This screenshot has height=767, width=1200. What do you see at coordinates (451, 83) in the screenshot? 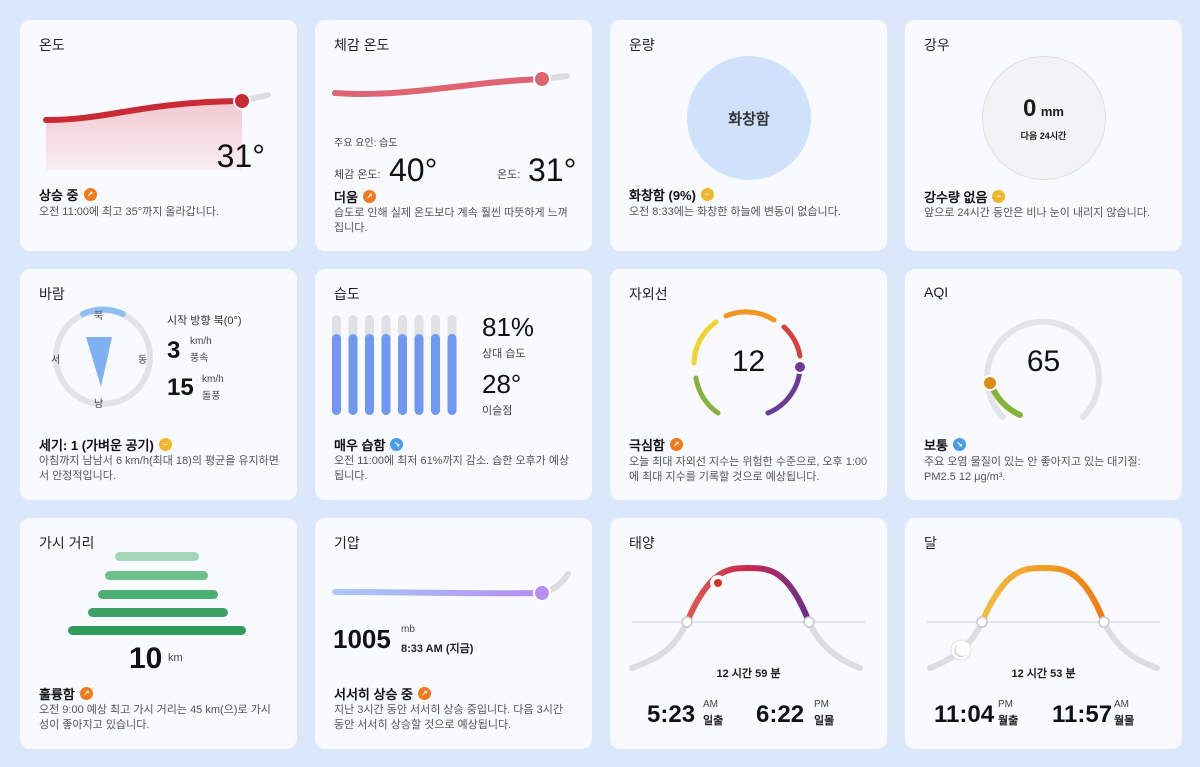
I see `feels-like-graph` at bounding box center [451, 83].